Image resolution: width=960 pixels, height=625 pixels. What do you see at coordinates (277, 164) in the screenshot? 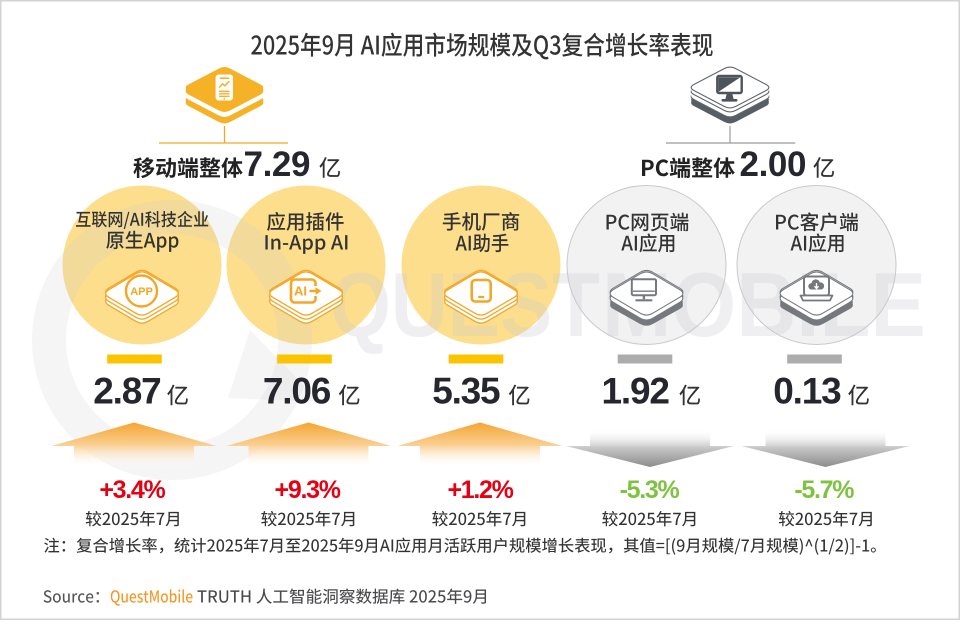
I see `svg-text: 7.29` at bounding box center [277, 164].